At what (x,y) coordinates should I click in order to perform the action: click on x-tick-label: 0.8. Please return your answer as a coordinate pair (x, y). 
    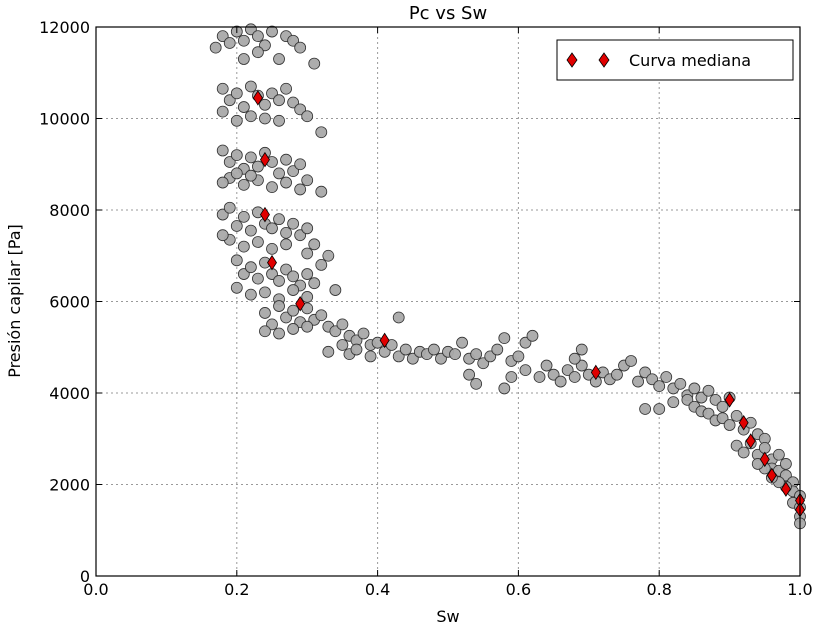
    Looking at the image, I should click on (658, 589).